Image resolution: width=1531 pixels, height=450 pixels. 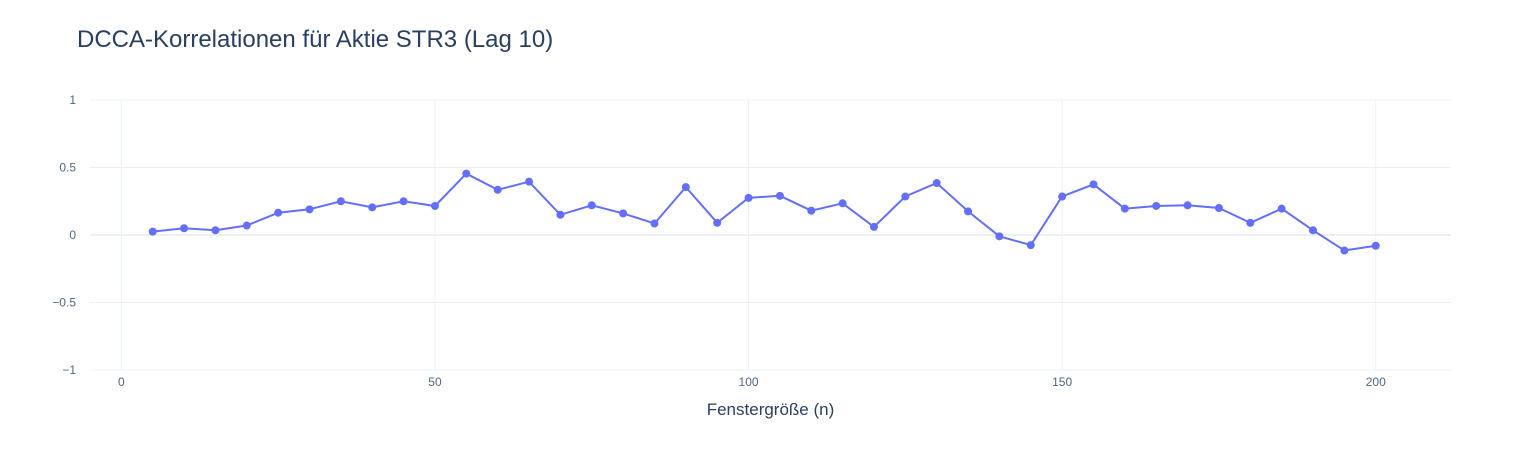 I want to click on series-line, so click(x=764, y=212).